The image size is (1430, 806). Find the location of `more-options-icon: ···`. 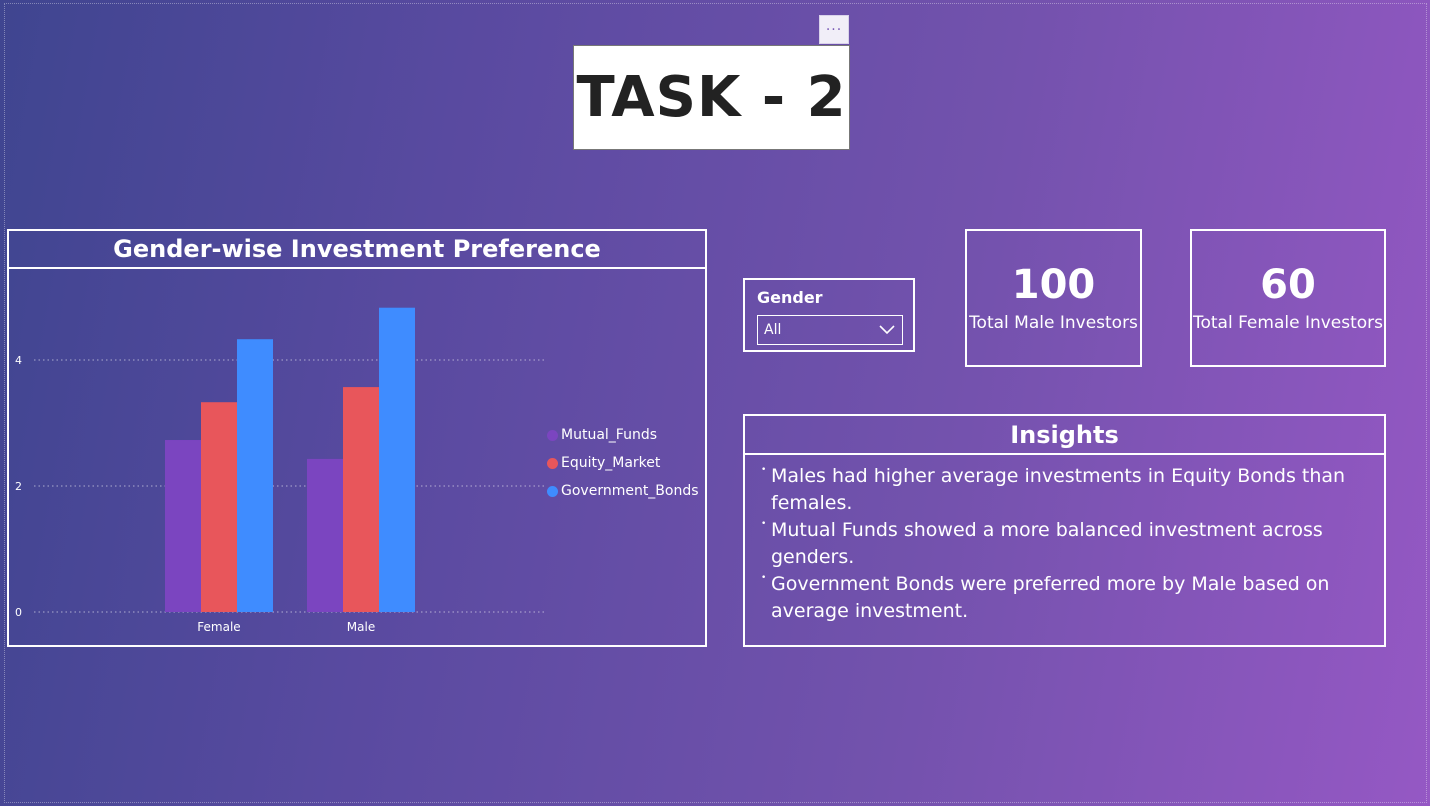

more-options-icon: ··· is located at coordinates (834, 29).